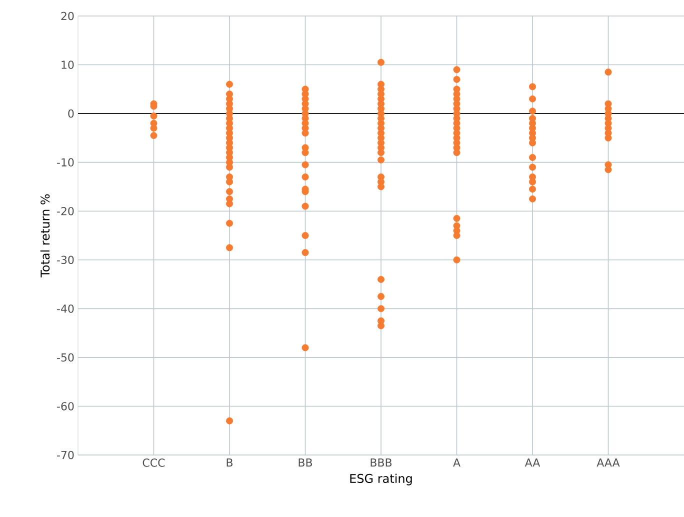 The image size is (684, 517). What do you see at coordinates (456, 462) in the screenshot?
I see `x-tick-label: A` at bounding box center [456, 462].